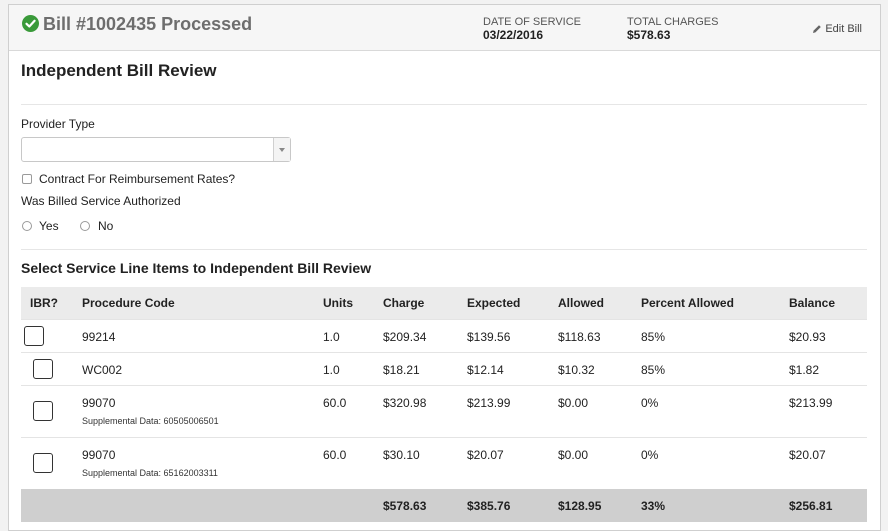 The height and width of the screenshot is (531, 888). I want to click on allowed: $10.32, so click(576, 369).